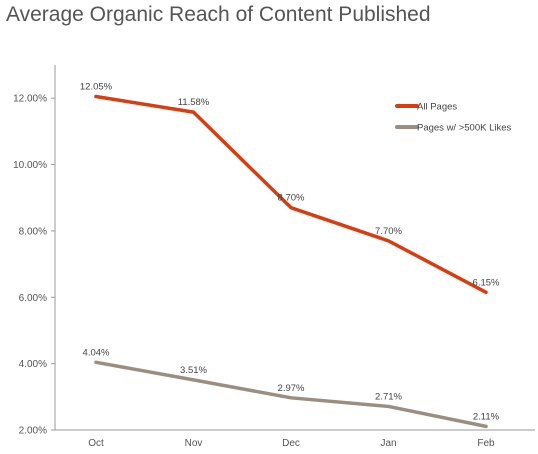 This screenshot has height=454, width=538. Describe the element at coordinates (388, 396) in the screenshot. I see `data-label: 2.71%` at that location.